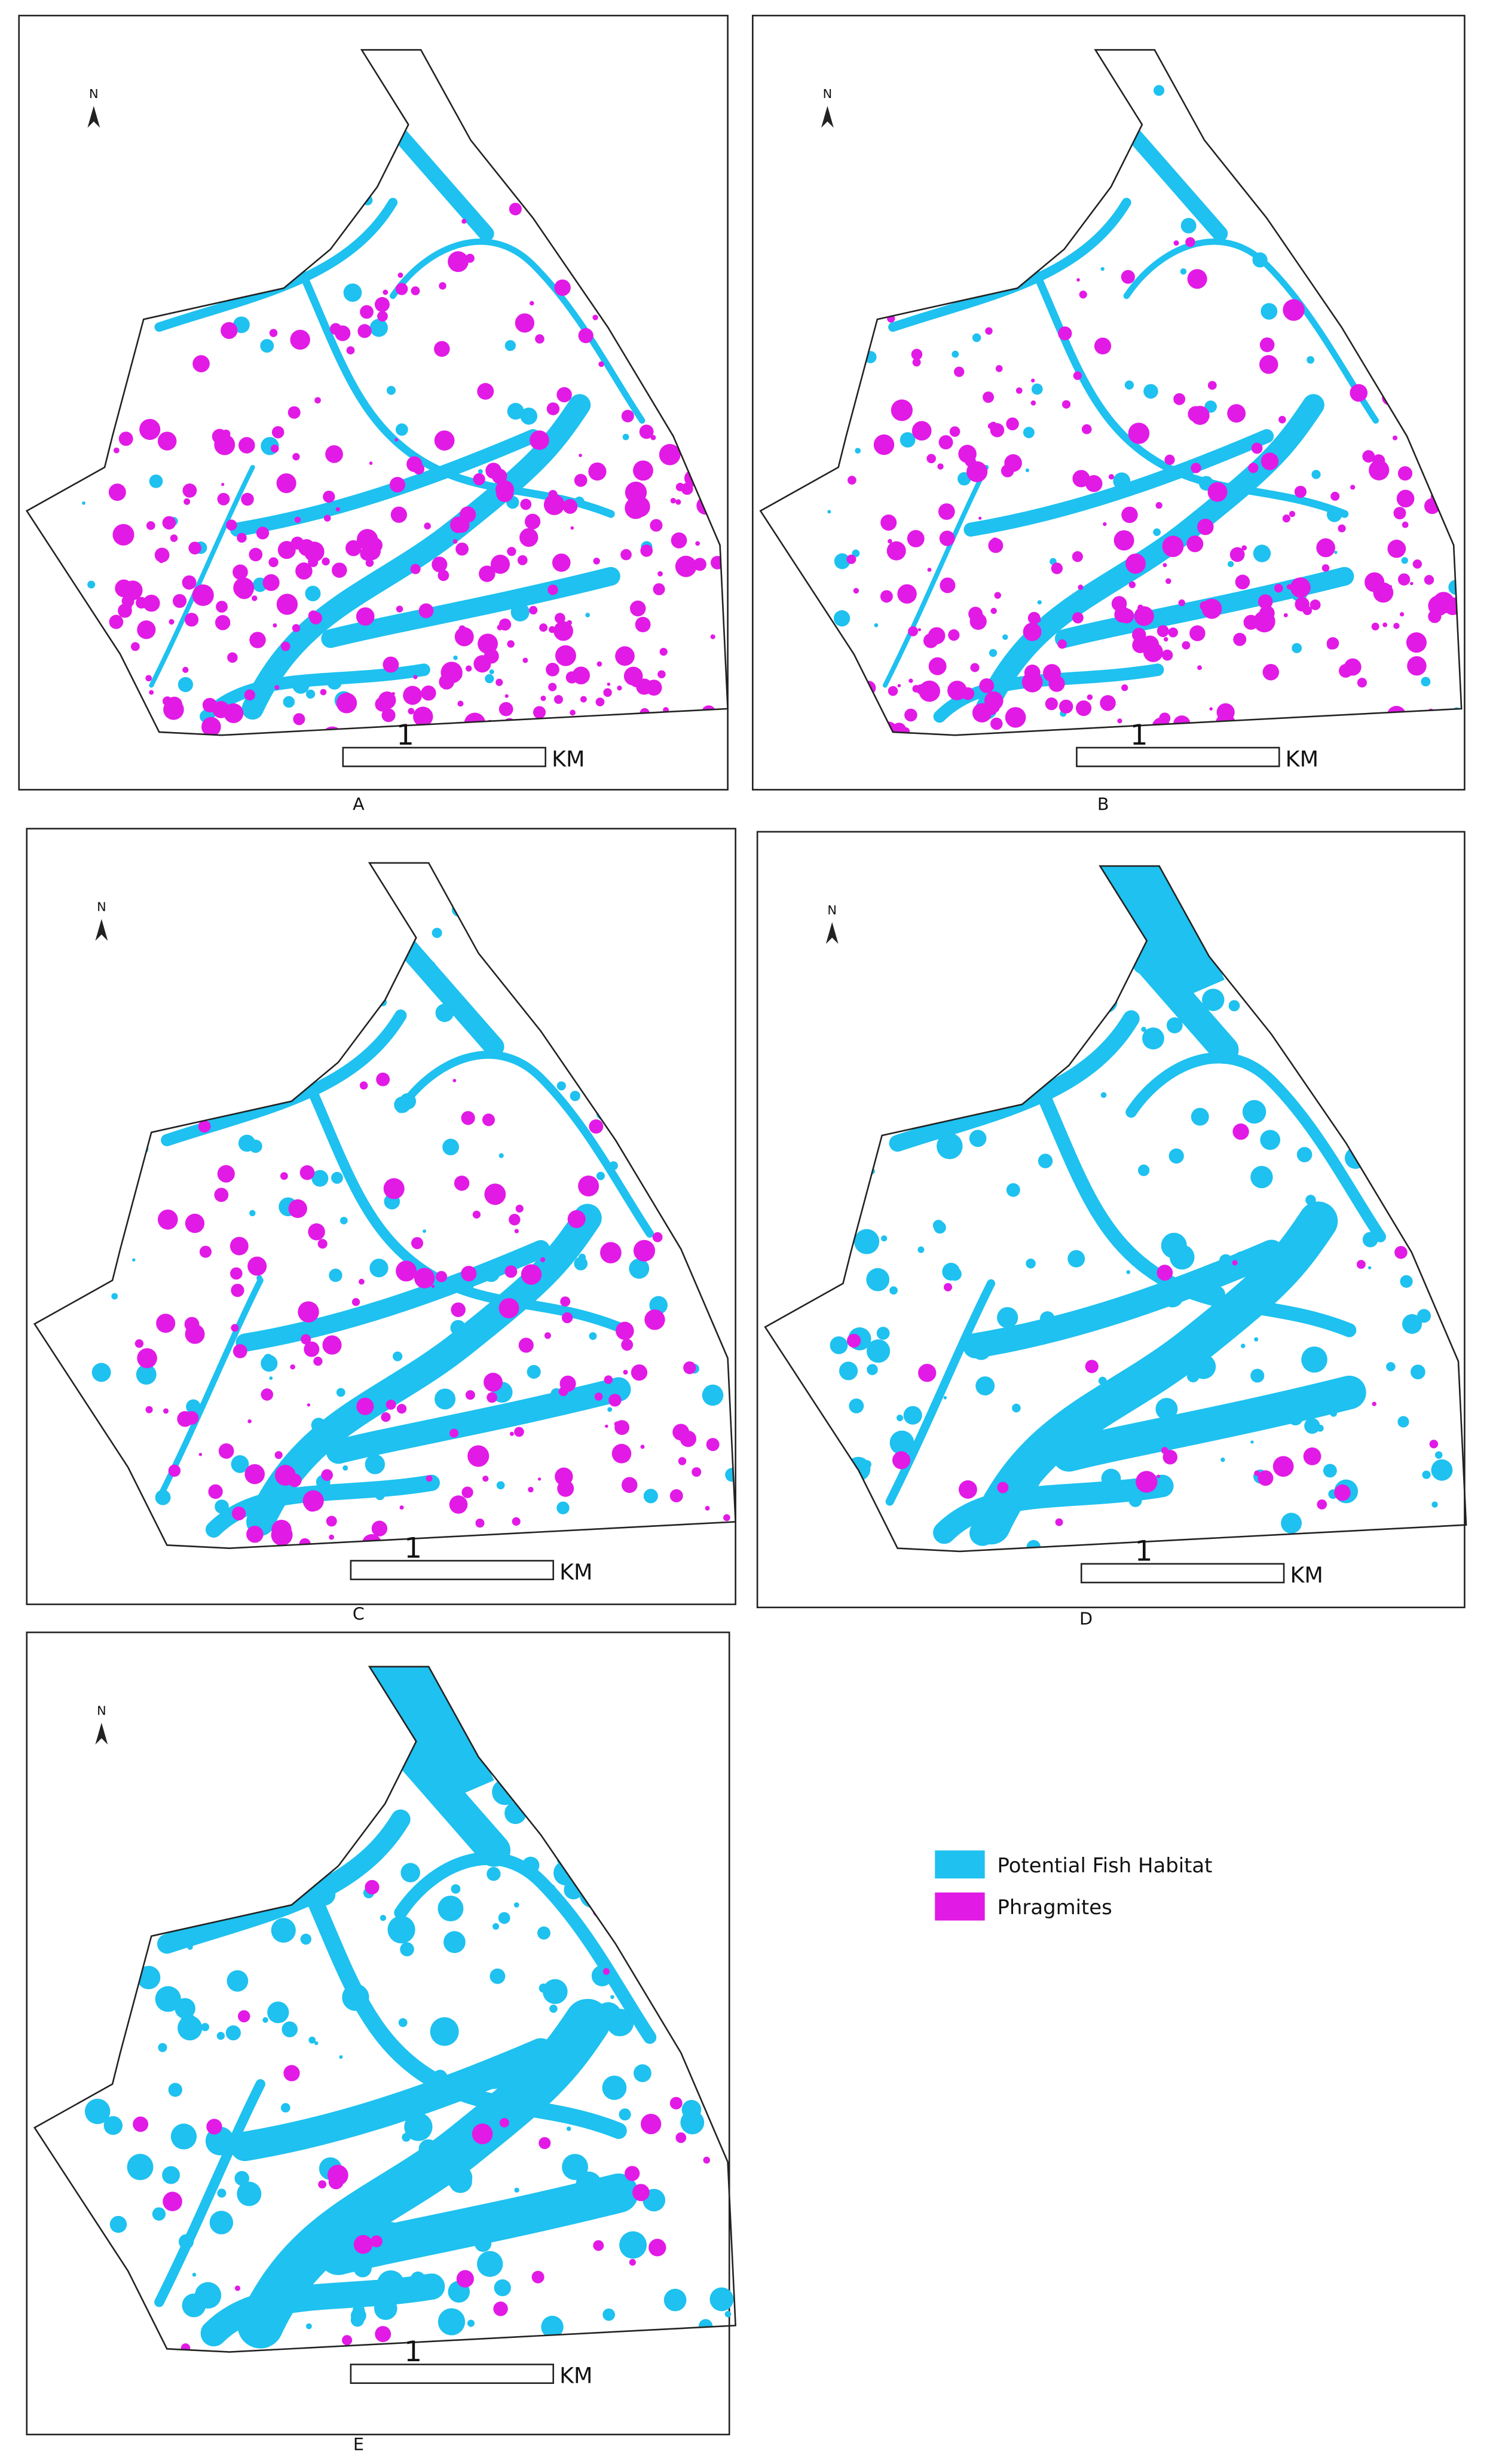 The height and width of the screenshot is (2464, 1496). What do you see at coordinates (101, 930) in the screenshot?
I see `north-arrow` at bounding box center [101, 930].